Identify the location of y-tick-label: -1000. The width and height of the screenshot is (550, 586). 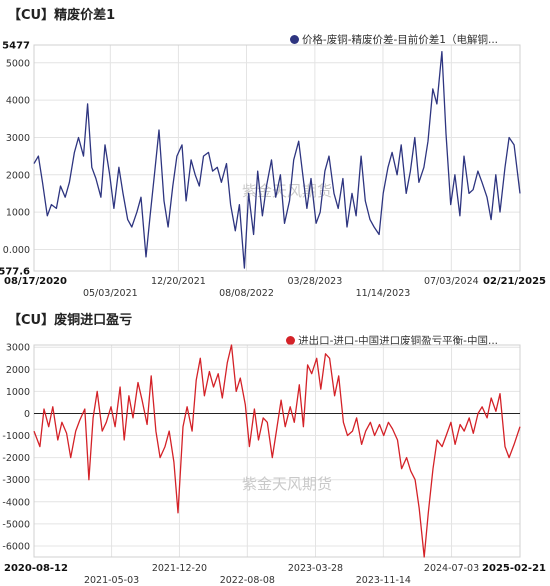
(16, 436).